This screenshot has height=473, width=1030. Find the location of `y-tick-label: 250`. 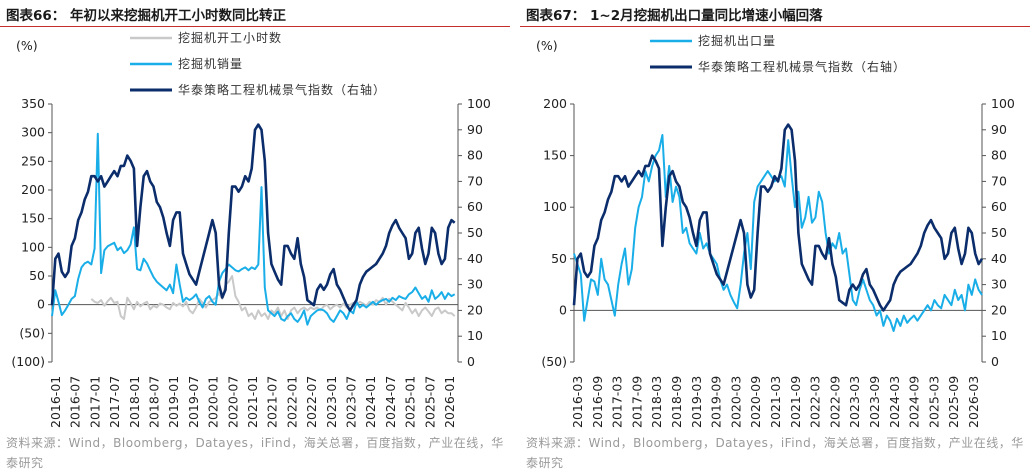

y-tick-label: 250 is located at coordinates (33, 160).